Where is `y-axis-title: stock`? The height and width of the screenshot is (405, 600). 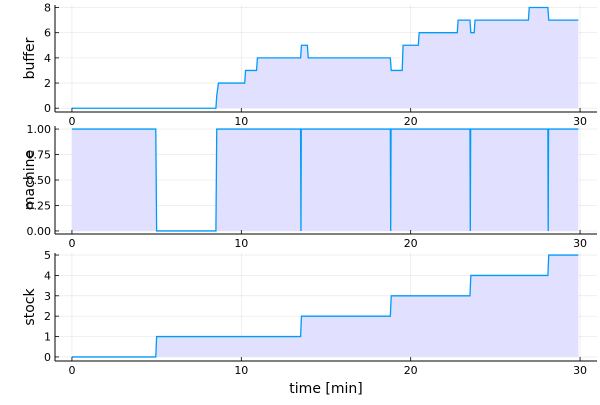
y-axis-title: stock is located at coordinates (30, 307).